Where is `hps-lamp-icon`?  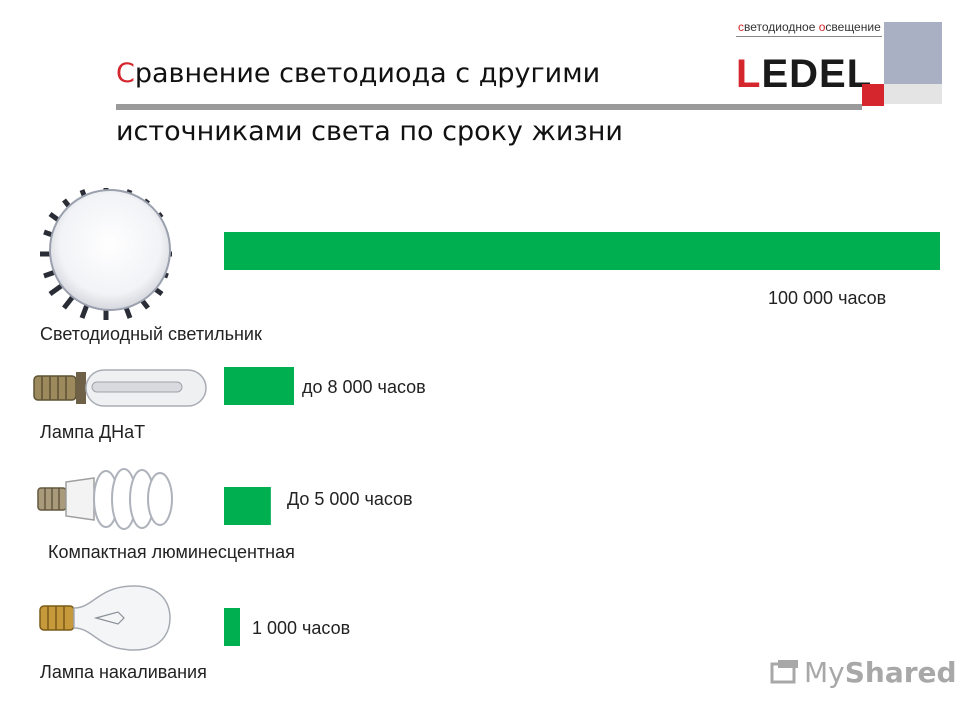 hps-lamp-icon is located at coordinates (120, 388).